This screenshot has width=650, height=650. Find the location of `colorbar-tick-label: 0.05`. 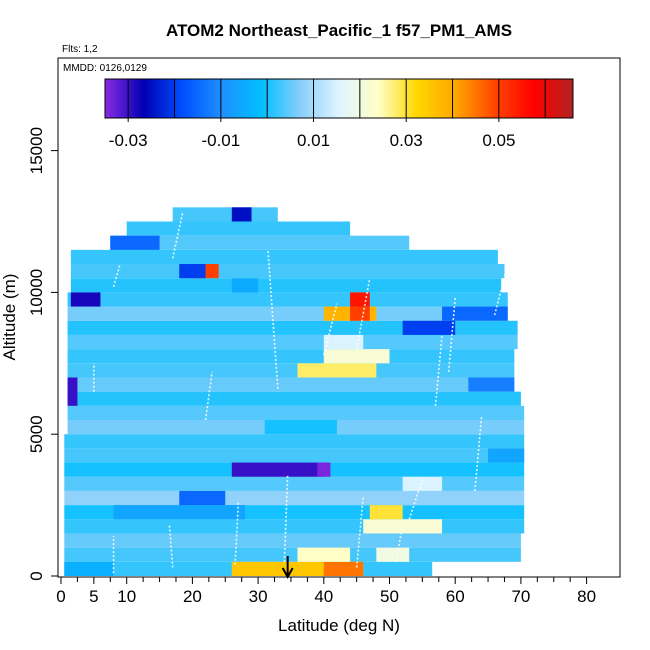

colorbar-tick-label: 0.05 is located at coordinates (498, 140).